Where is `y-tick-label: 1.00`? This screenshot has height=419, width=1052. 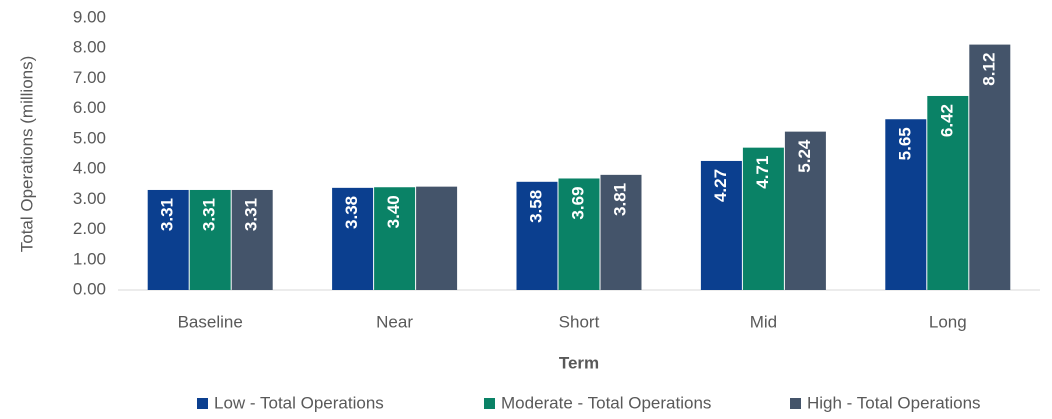 y-tick-label: 1.00 is located at coordinates (89, 258).